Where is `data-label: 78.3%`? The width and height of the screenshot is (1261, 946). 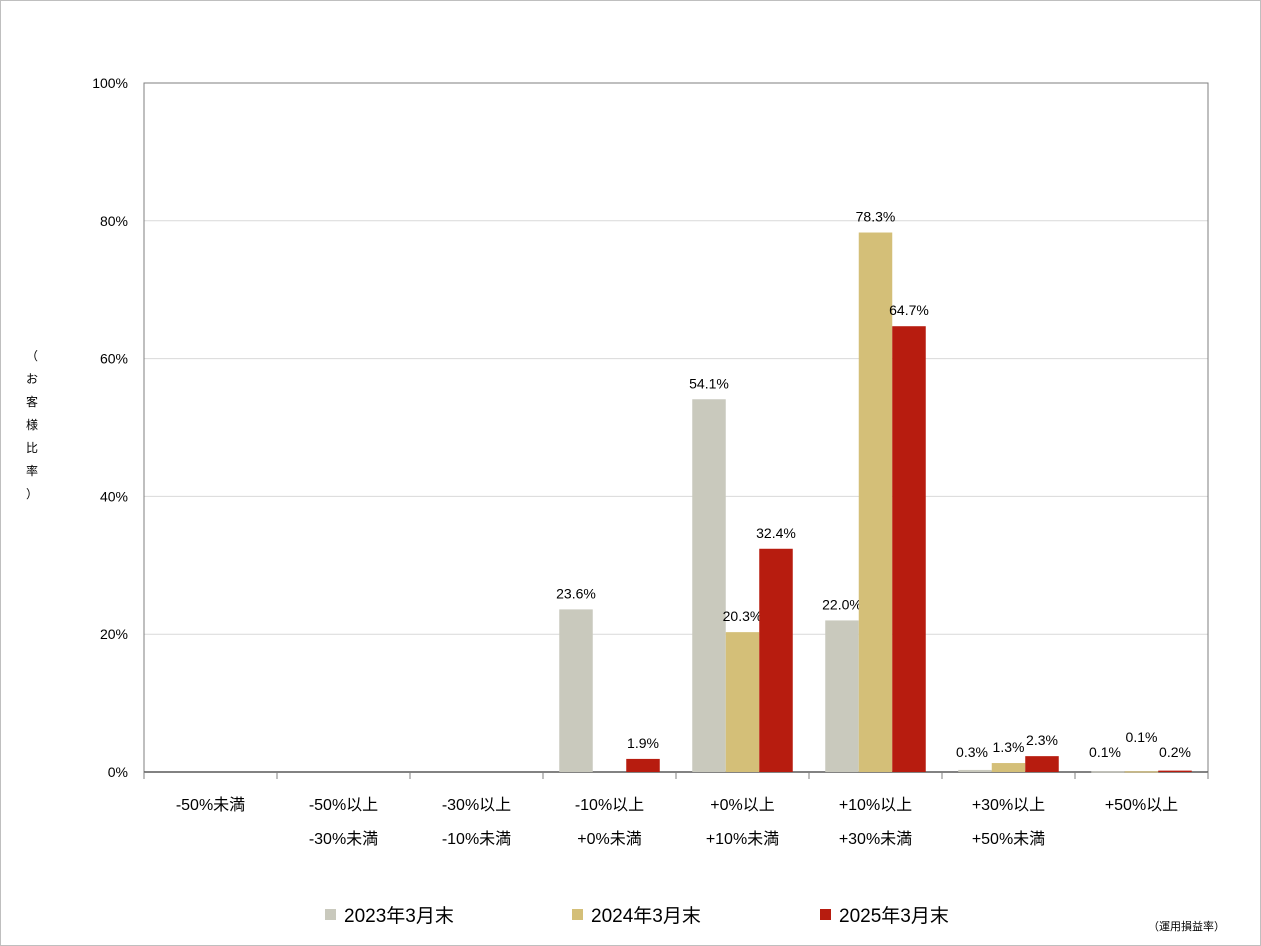 data-label: 78.3% is located at coordinates (876, 217).